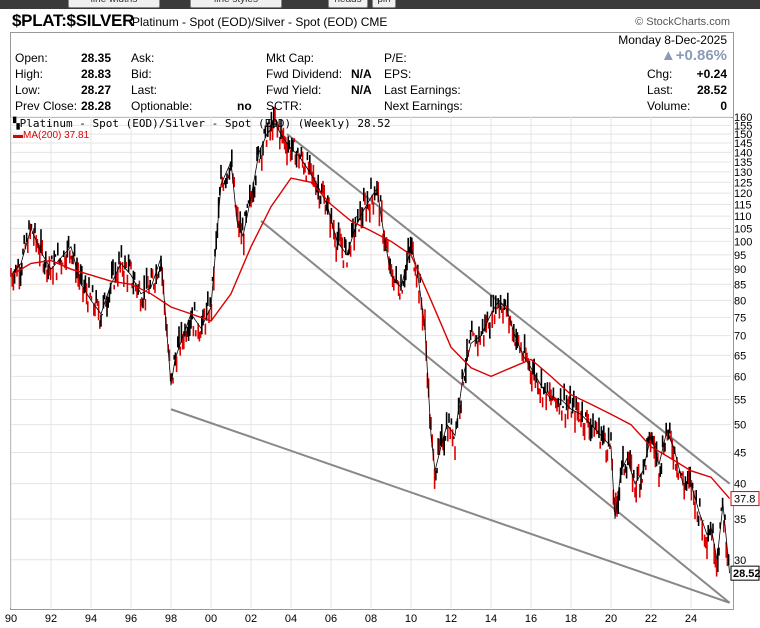  Describe the element at coordinates (423, 106) in the screenshot. I see `next-earnings-label: Next Earnings:` at that location.